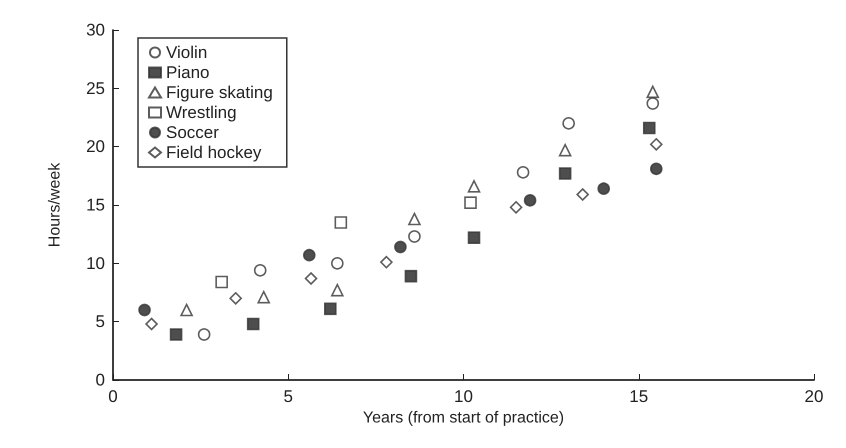 The image size is (846, 448). I want to click on x-tick-label: 15, so click(638, 396).